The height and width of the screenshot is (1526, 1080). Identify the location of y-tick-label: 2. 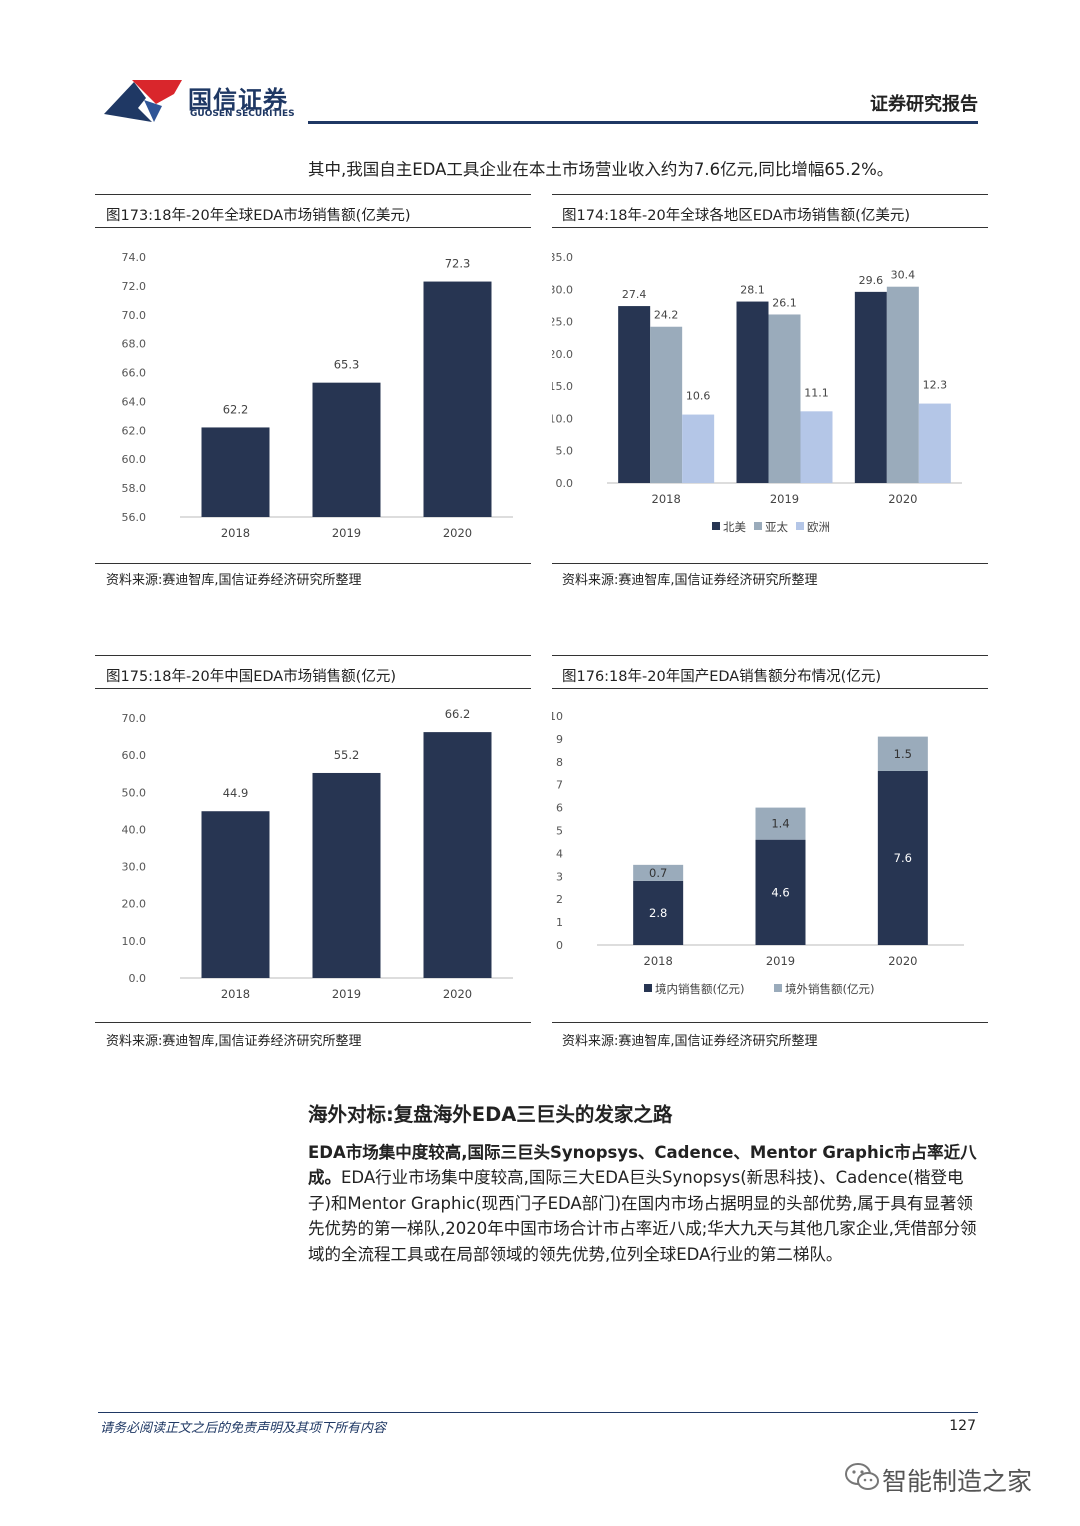
(559, 899).